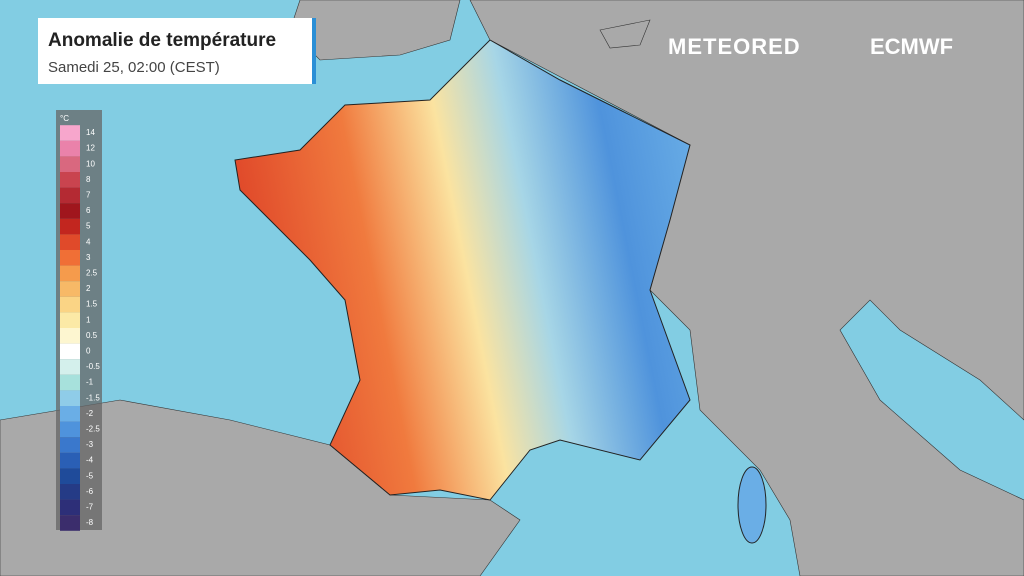 The width and height of the screenshot is (1024, 576). I want to click on subtitle: Samedi 25, 02:00 (CEST), so click(134, 67).